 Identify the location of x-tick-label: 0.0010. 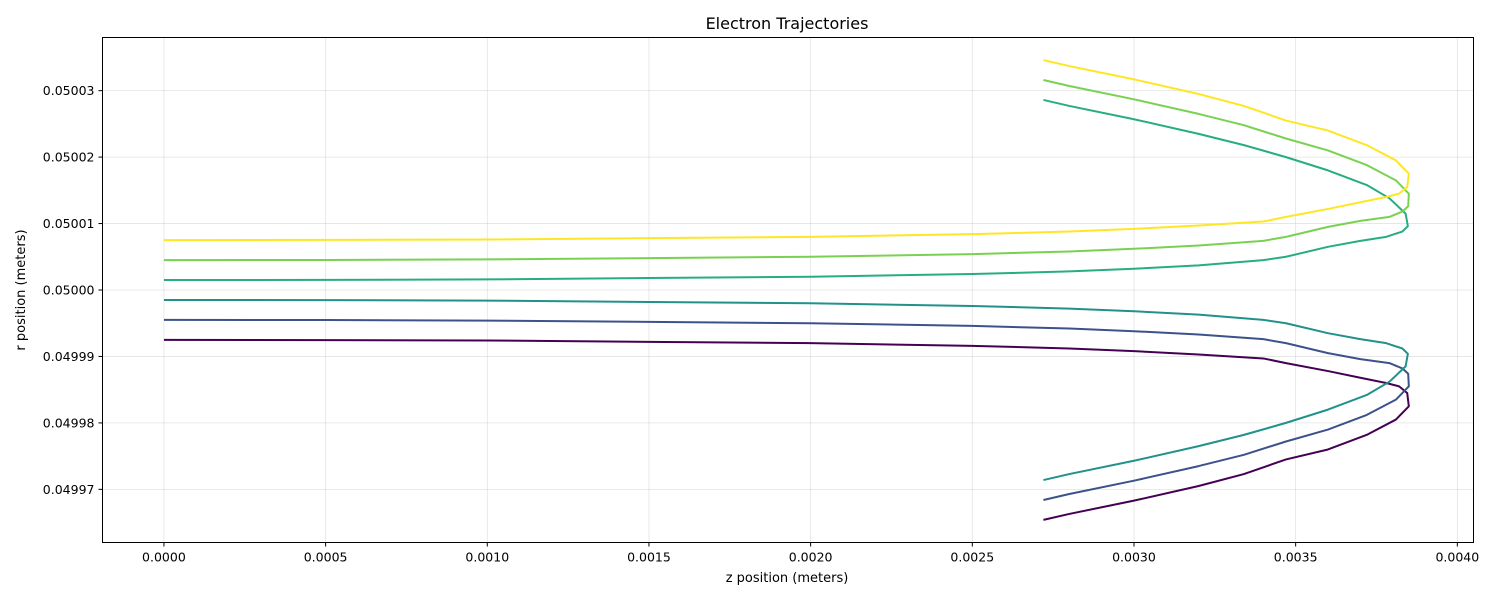
(487, 557).